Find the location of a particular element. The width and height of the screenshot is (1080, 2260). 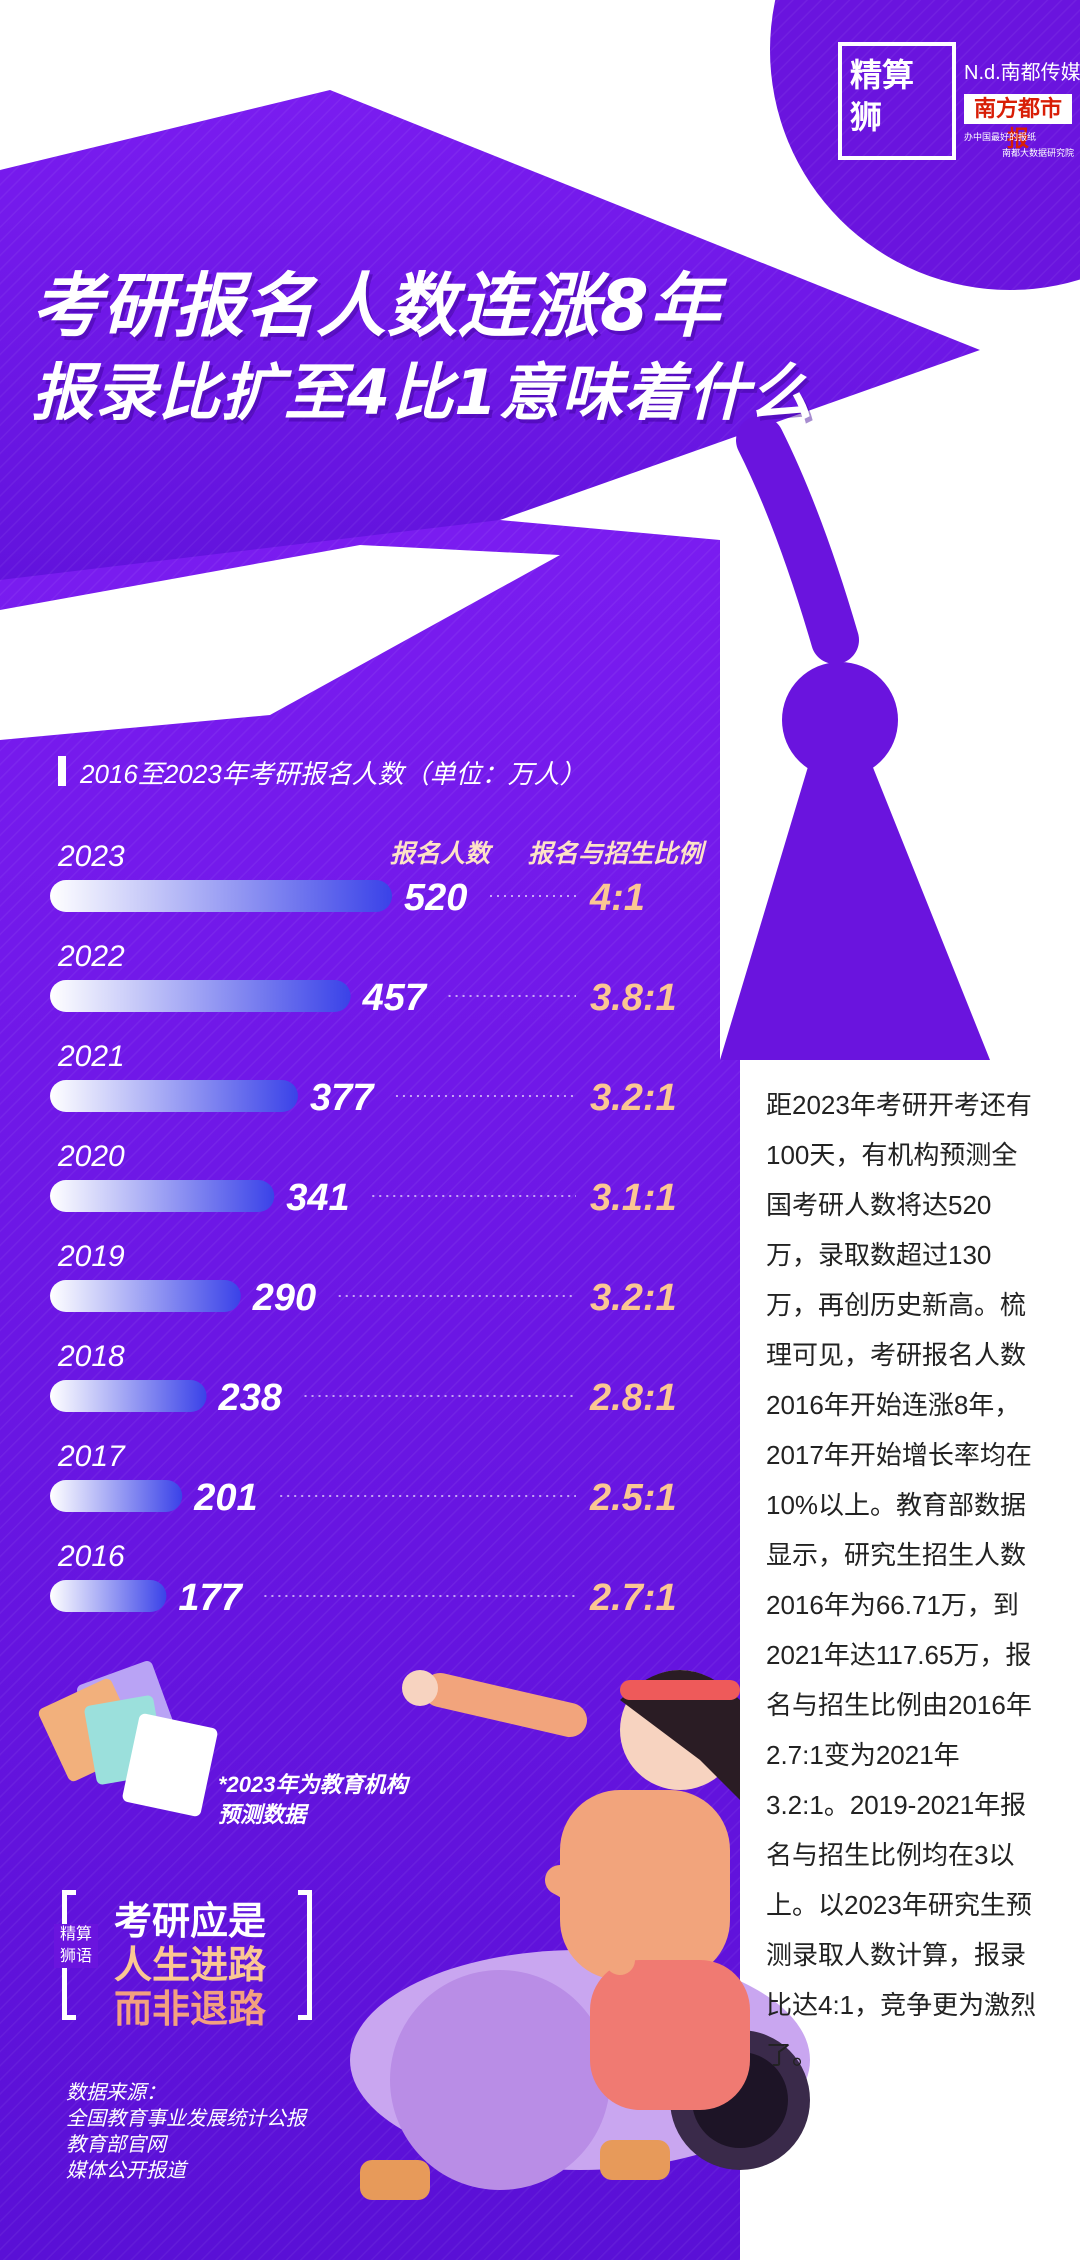

bar-2019 is located at coordinates (145, 1296).